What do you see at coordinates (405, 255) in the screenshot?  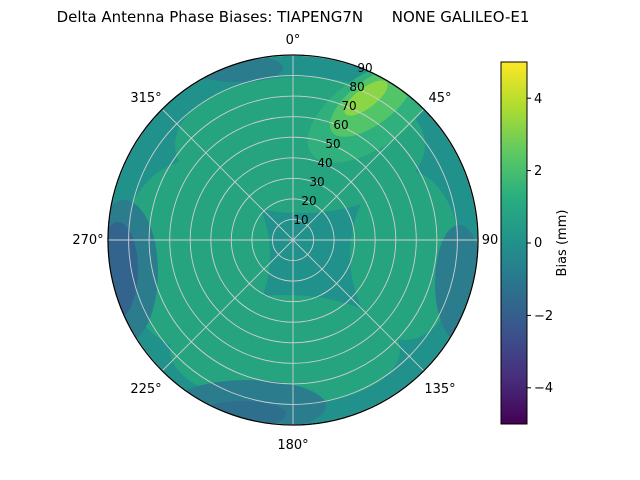 I see `green-blob-right` at bounding box center [405, 255].